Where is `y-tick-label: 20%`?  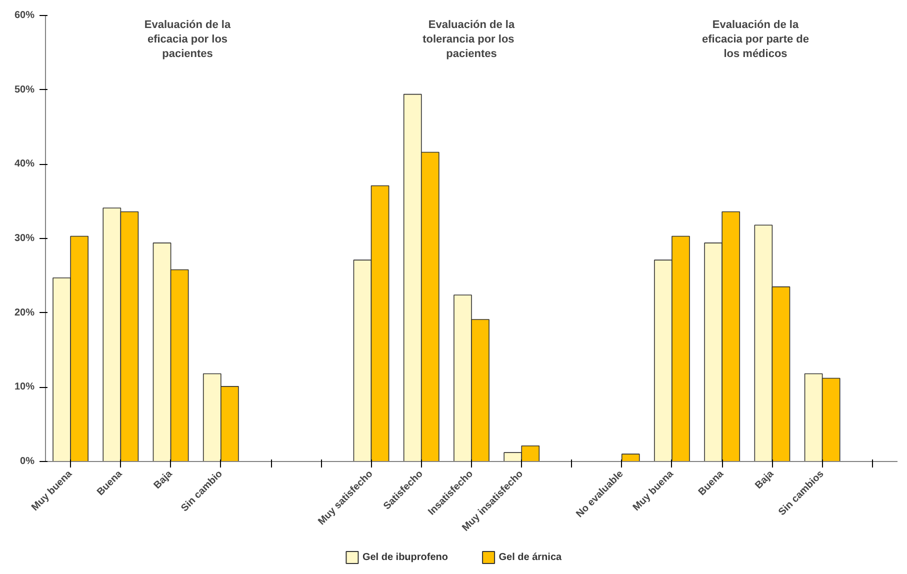 y-tick-label: 20% is located at coordinates (24, 312).